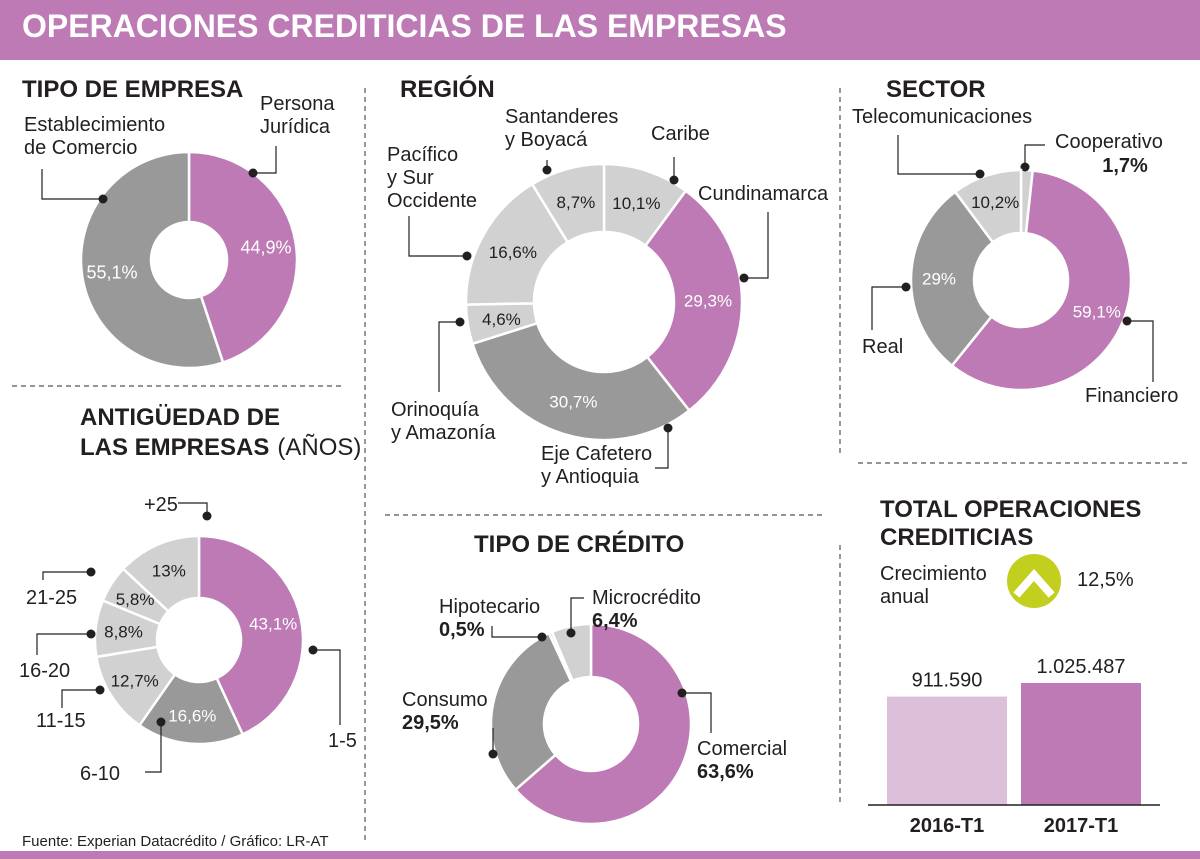 This screenshot has width=1200, height=859. What do you see at coordinates (404, 26) in the screenshot?
I see `page-title: OPERACIONES CREDITICIAS DE LAS EMPRESAS` at bounding box center [404, 26].